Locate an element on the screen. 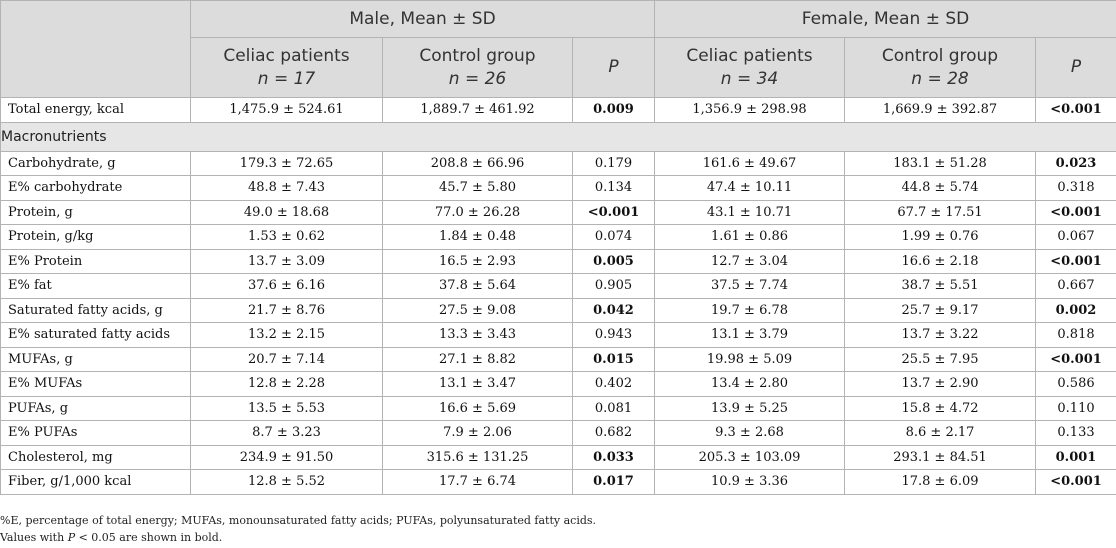 This screenshot has height=548, width=1116. table-cell: 16.6 ± 2.18 is located at coordinates (940, 261).